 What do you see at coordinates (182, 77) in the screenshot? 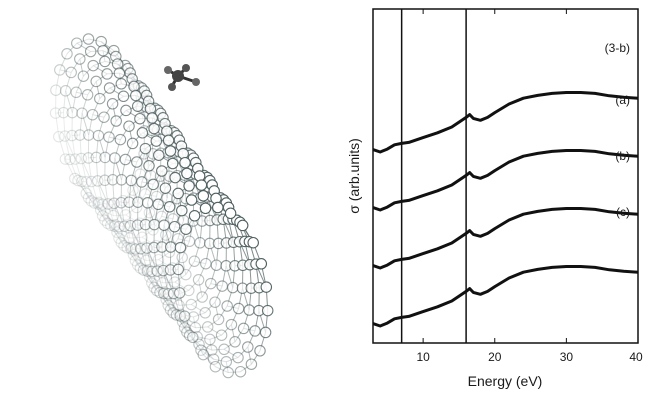
I see `adsorbed-molecule` at bounding box center [182, 77].